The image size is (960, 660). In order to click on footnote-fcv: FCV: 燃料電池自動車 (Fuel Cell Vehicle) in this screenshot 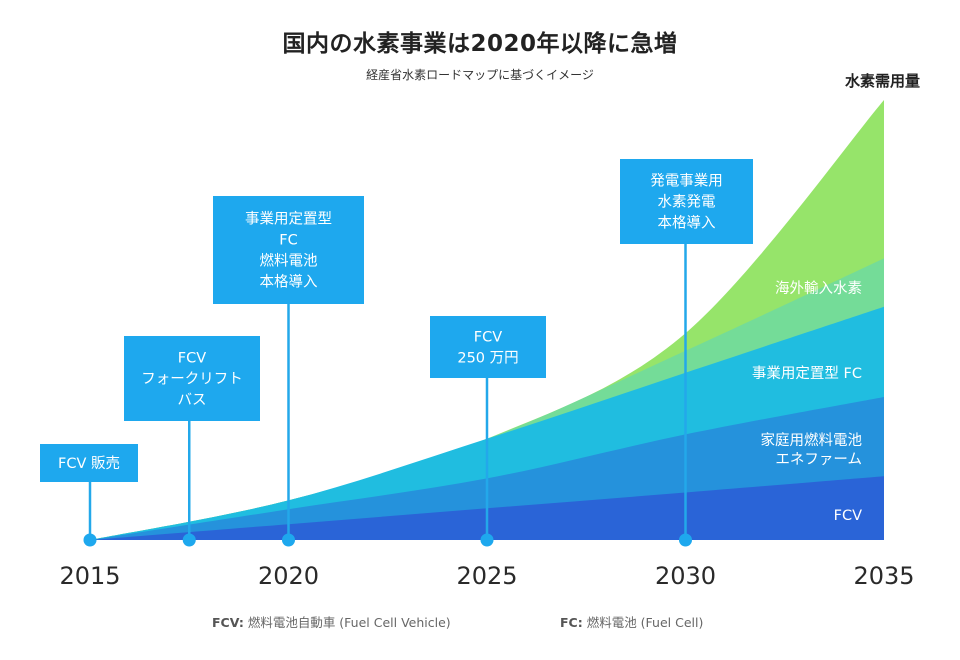, I will do `click(331, 621)`.